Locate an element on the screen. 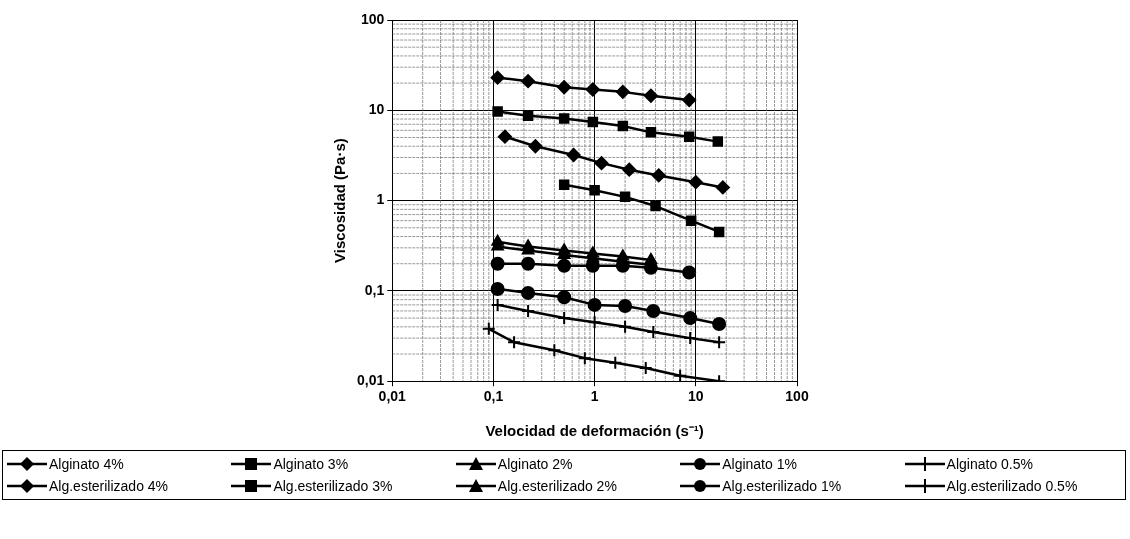 Image resolution: width=1130 pixels, height=539 pixels. y-axis-title: Viscosidad (Pa·s) is located at coordinates (340, 200).